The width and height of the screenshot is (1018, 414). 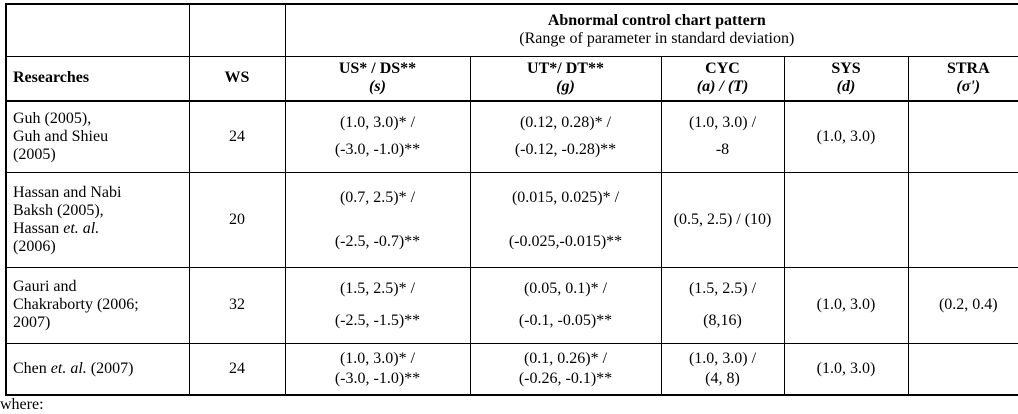 I want to click on research-line: (2005), so click(x=98, y=155).